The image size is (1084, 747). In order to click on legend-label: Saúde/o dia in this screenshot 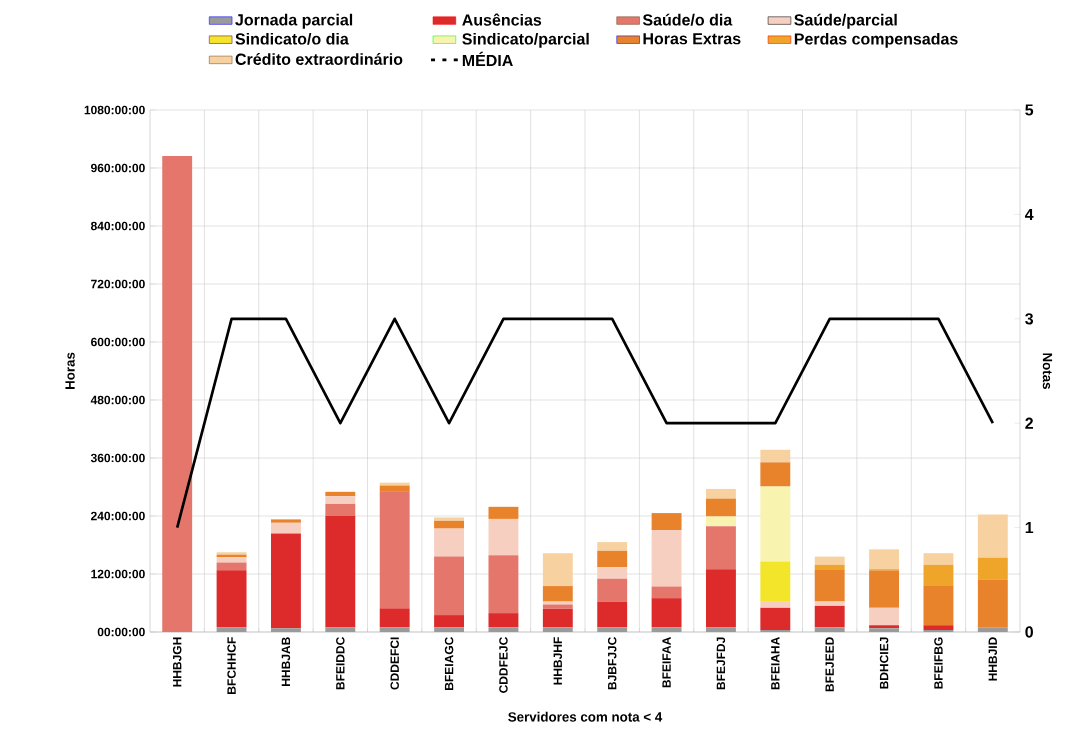, I will do `click(687, 19)`.